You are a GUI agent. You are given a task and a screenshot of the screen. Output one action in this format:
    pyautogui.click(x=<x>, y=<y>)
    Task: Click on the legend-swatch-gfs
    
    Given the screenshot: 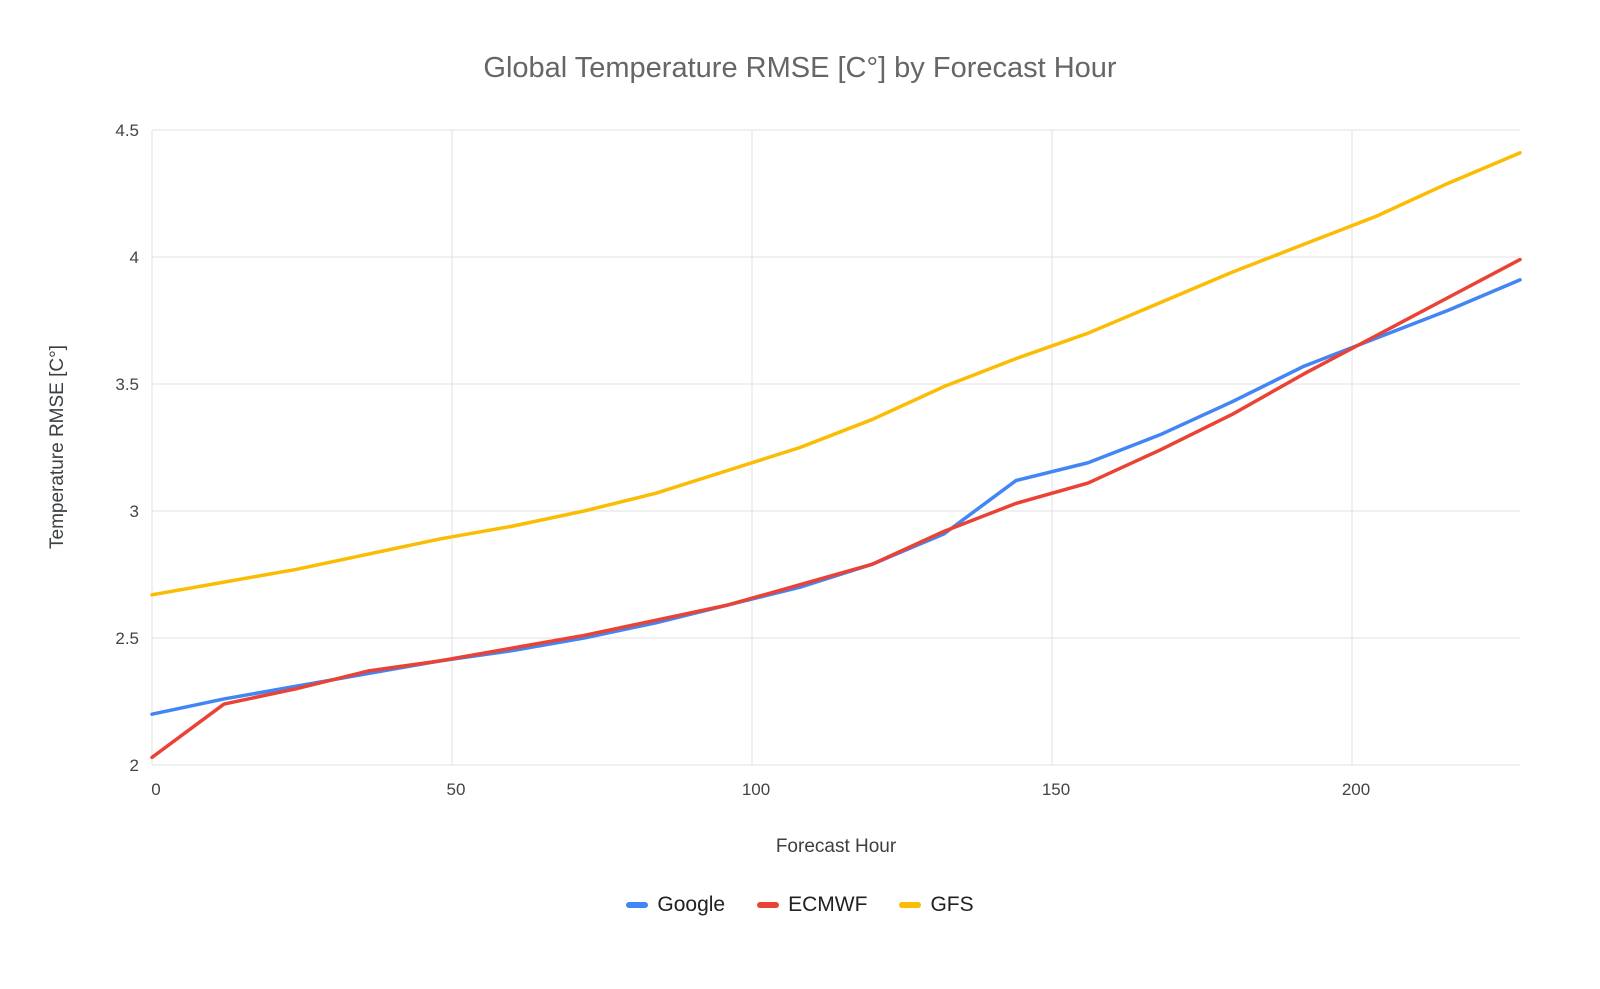 What is the action you would take?
    pyautogui.click(x=910, y=905)
    